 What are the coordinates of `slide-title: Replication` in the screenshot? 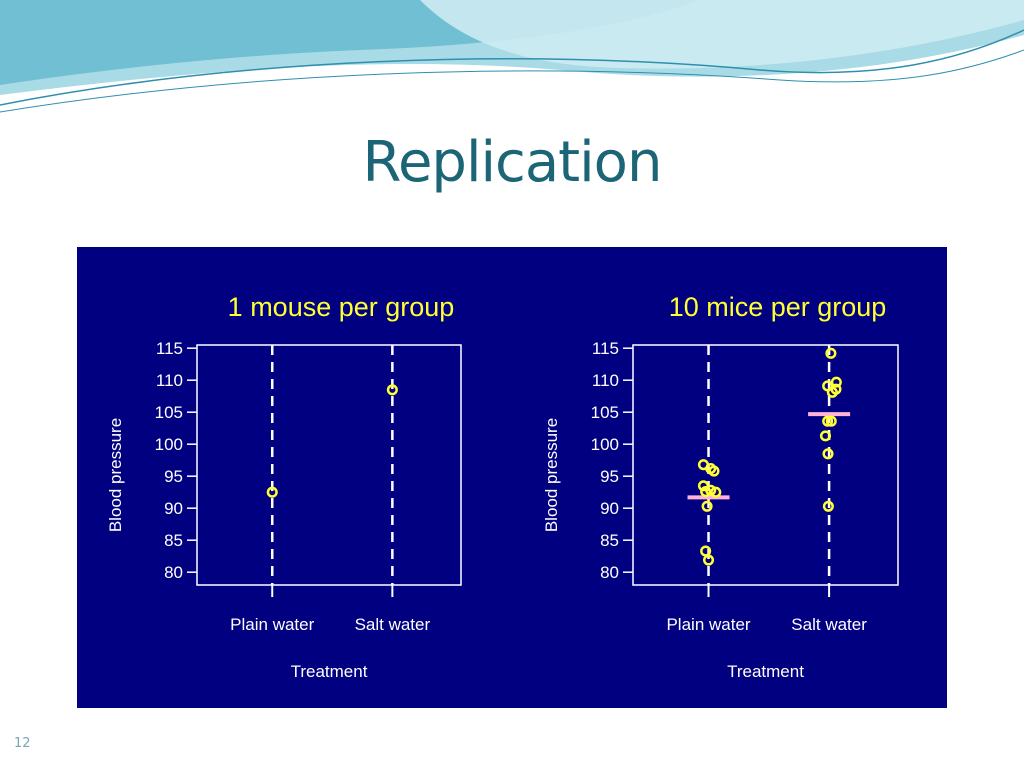 It's located at (512, 162).